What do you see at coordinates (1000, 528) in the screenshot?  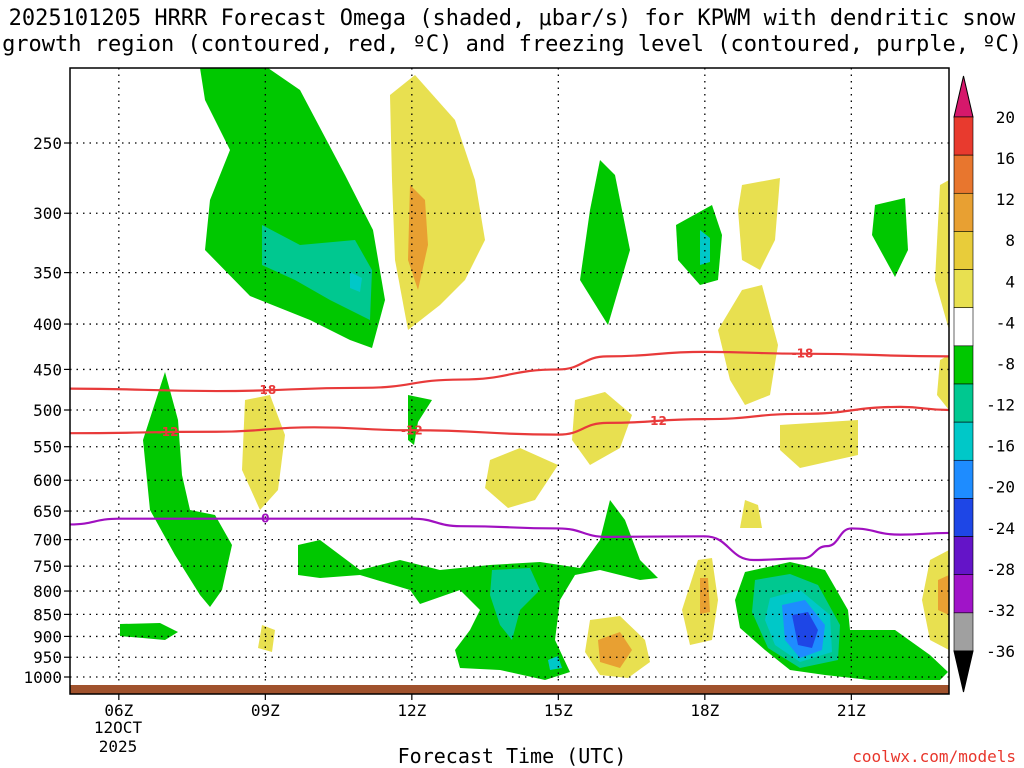 I see `colorbar-label: -24` at bounding box center [1000, 528].